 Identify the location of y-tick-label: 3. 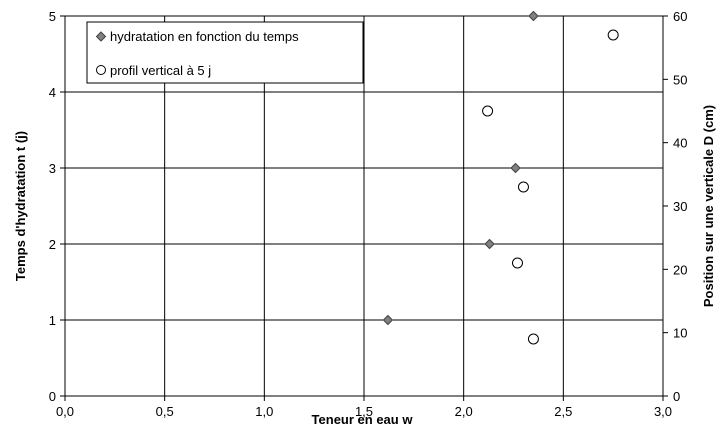
(52, 168).